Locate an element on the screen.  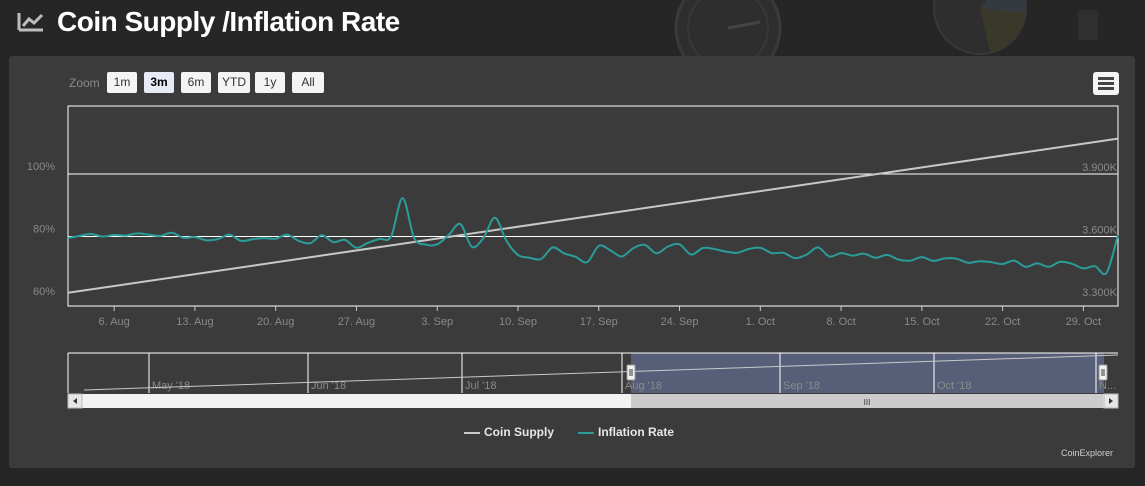
x-axis-tick-label: 20. Aug is located at coordinates (275, 322).